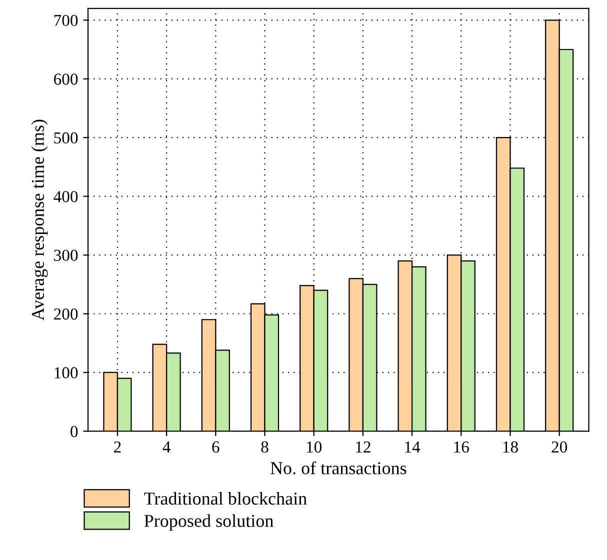 This screenshot has height=560, width=607. I want to click on x-tick-label: 4, so click(166, 447).